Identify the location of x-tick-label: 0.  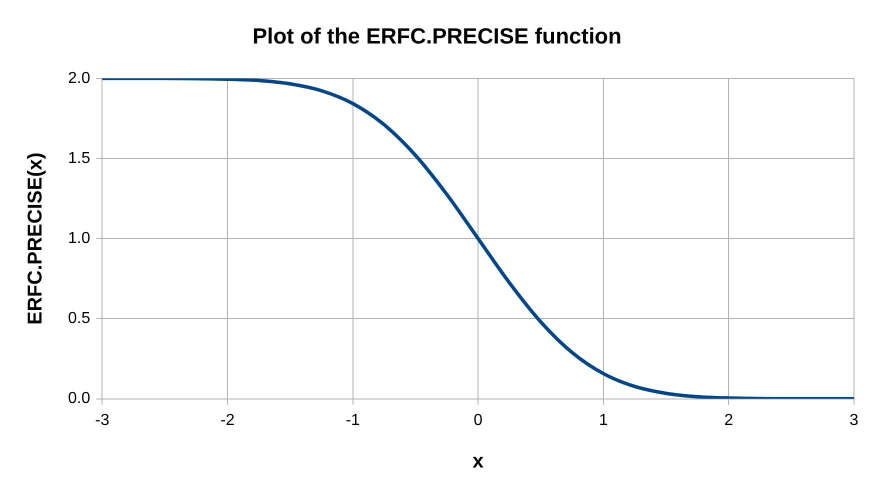
(478, 420).